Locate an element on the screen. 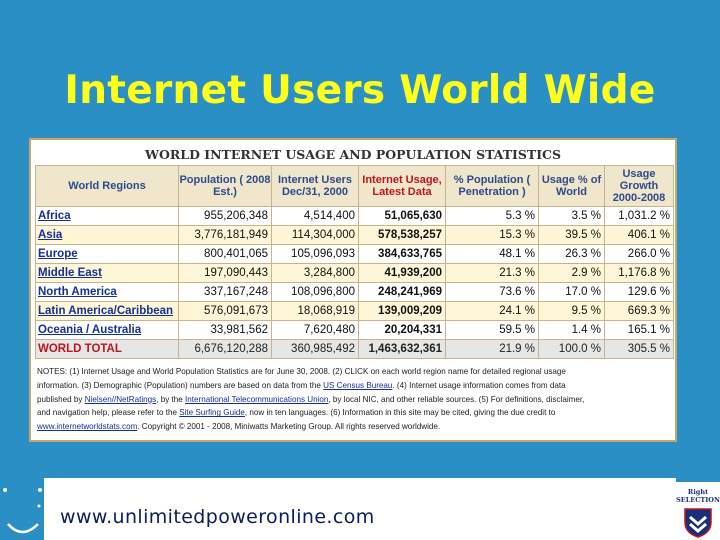 Image resolution: width=720 pixels, height=540 pixels. usage-world-cell: 17.0 % is located at coordinates (571, 292).